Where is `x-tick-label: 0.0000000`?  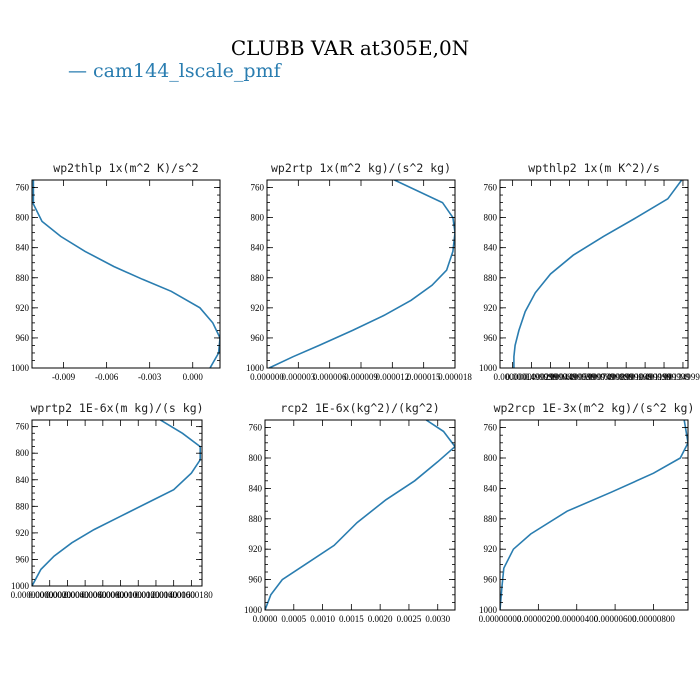
x-tick-label: 0.0000000 is located at coordinates (512, 377).